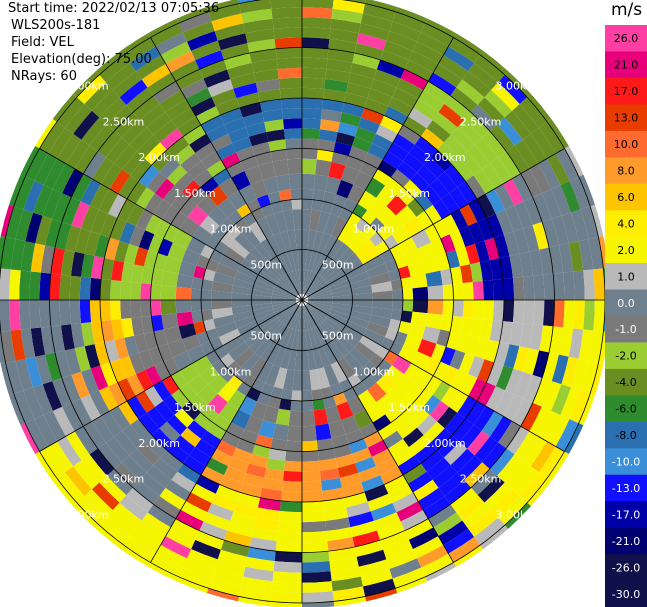  What do you see at coordinates (626, 38) in the screenshot?
I see `colorbar-swatch` at bounding box center [626, 38].